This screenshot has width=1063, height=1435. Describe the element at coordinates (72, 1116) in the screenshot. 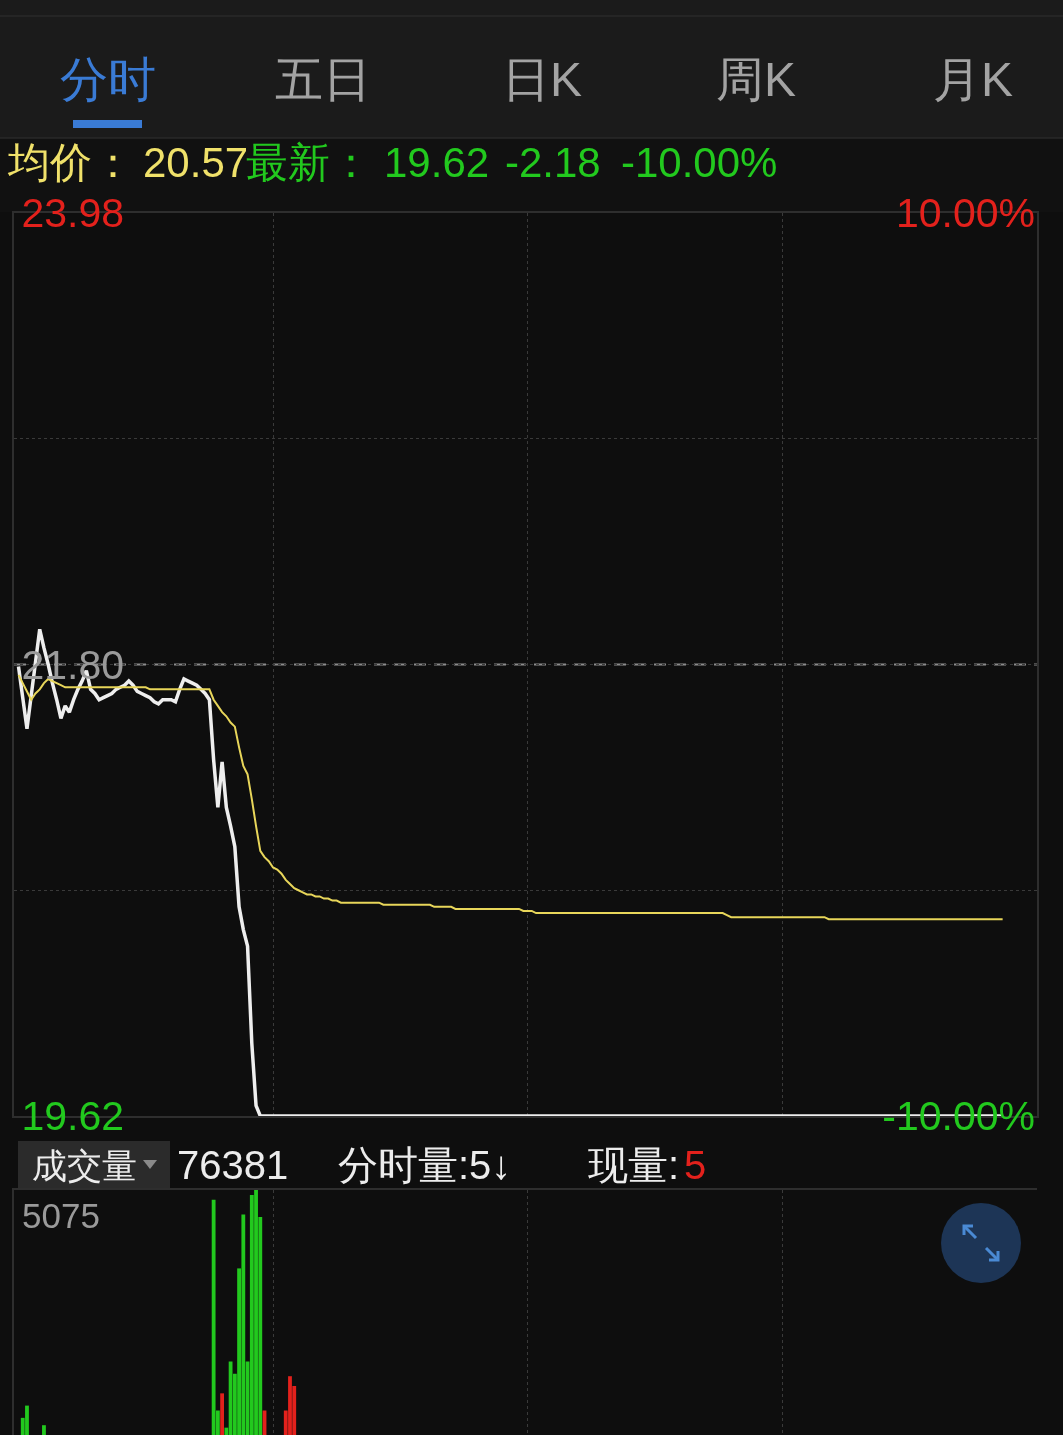

I see `y-tick-label: 19.62` at that location.